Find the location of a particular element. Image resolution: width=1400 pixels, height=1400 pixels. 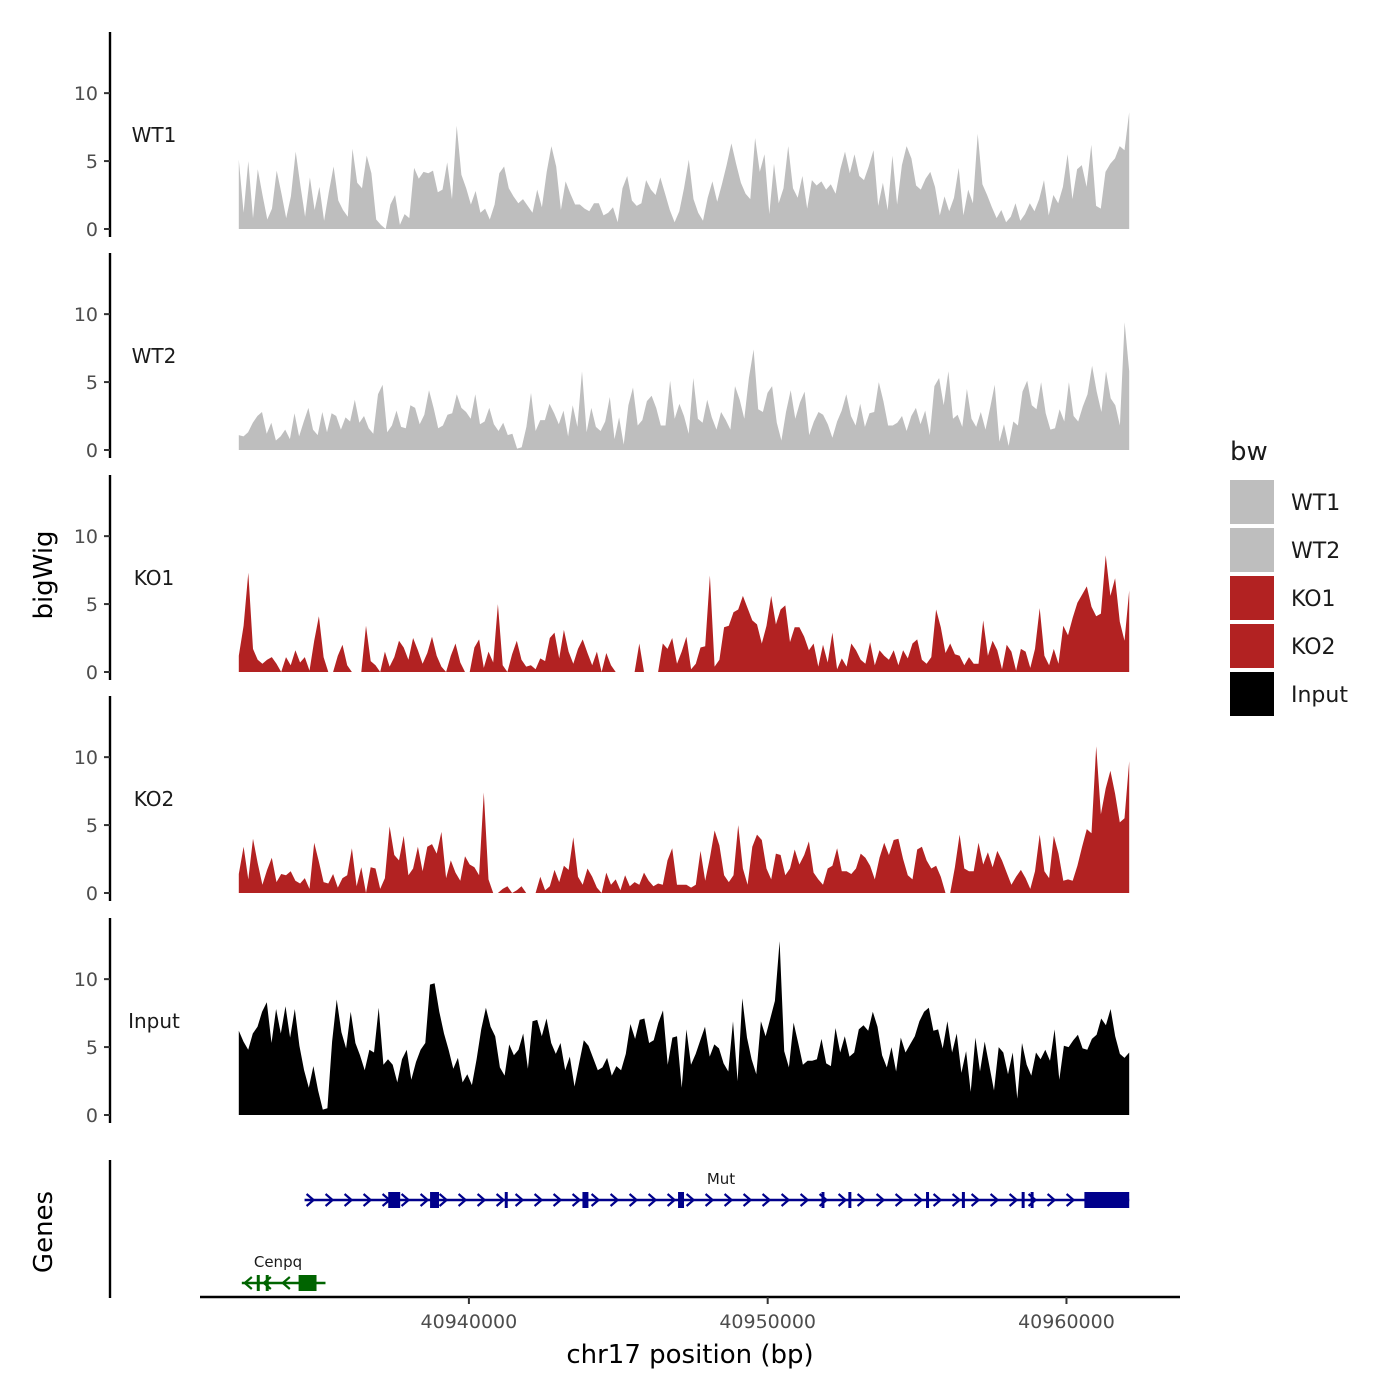

legend-label: KO1 is located at coordinates (1313, 599).